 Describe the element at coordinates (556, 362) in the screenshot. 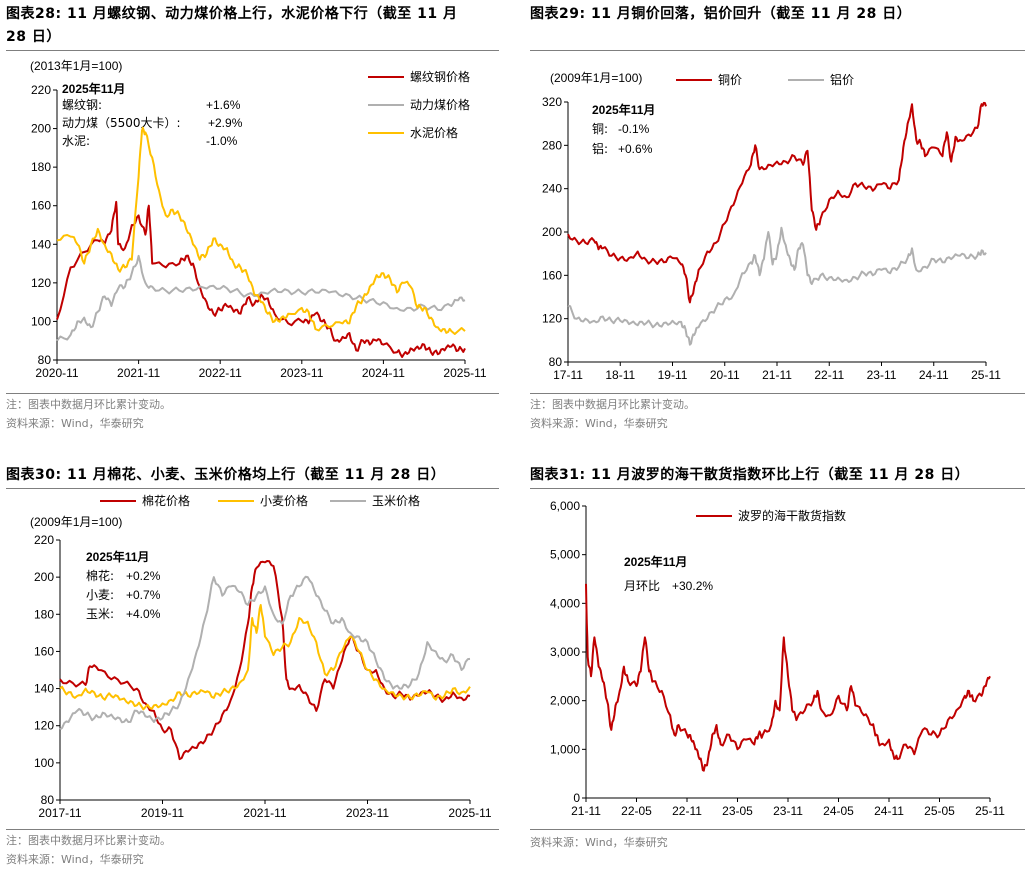

I see `y-tick-label: 80` at that location.